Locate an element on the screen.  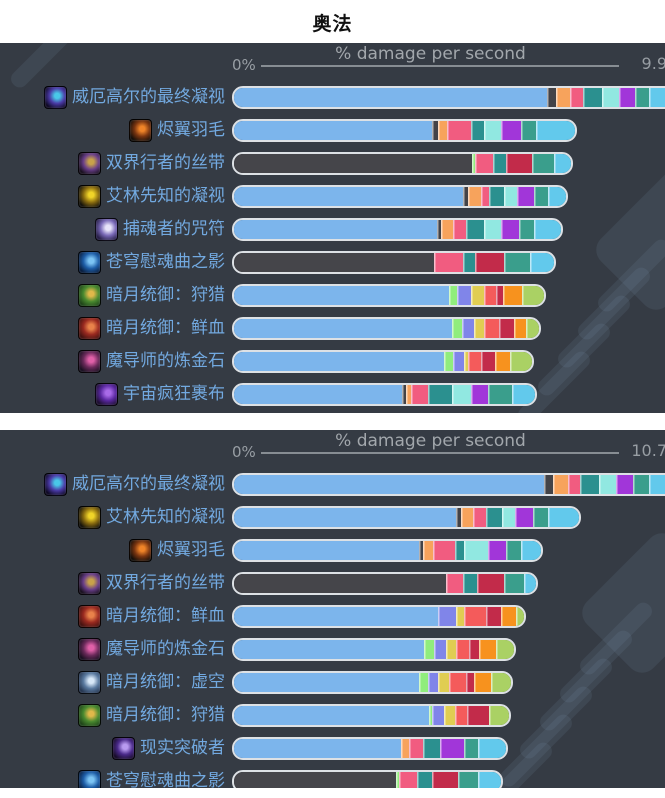
bar-segment-darkfill is located at coordinates (353, 163).